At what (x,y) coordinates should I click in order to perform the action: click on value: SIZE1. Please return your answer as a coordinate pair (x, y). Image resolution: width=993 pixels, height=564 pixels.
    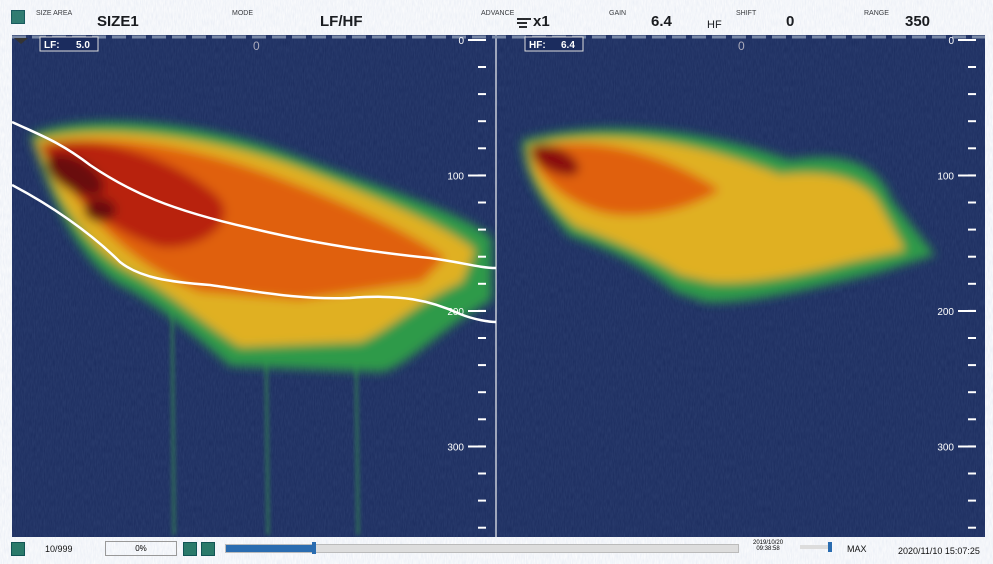
    Looking at the image, I should click on (118, 21).